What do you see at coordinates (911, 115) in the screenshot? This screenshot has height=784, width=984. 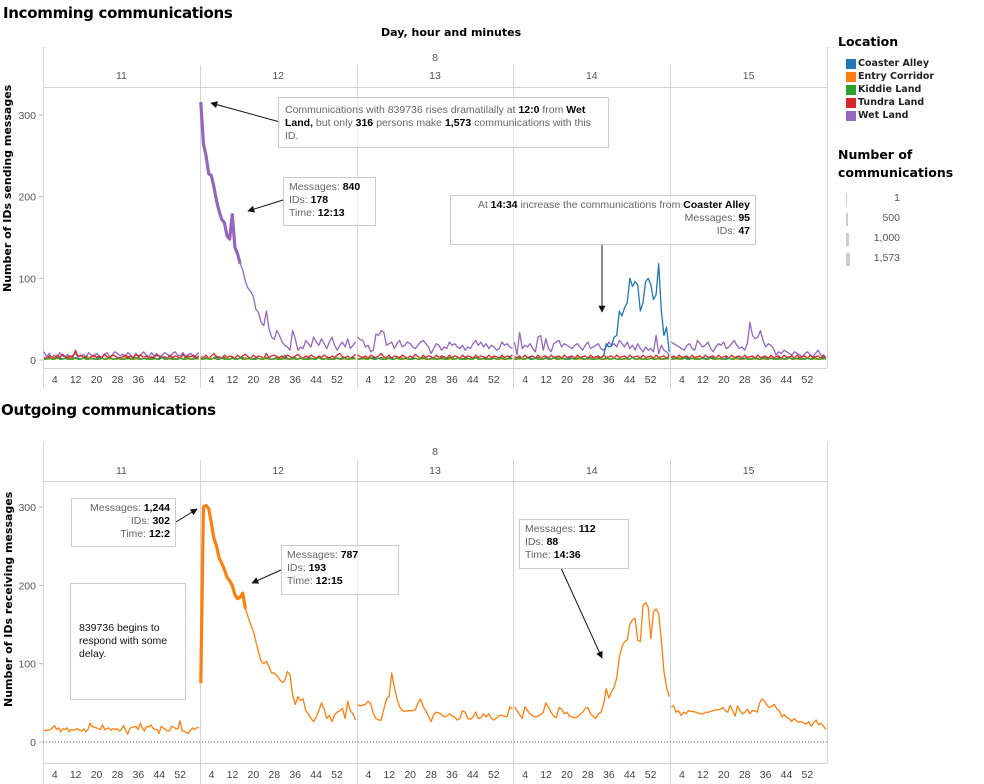 I see `legend-item: Wet Land` at bounding box center [911, 115].